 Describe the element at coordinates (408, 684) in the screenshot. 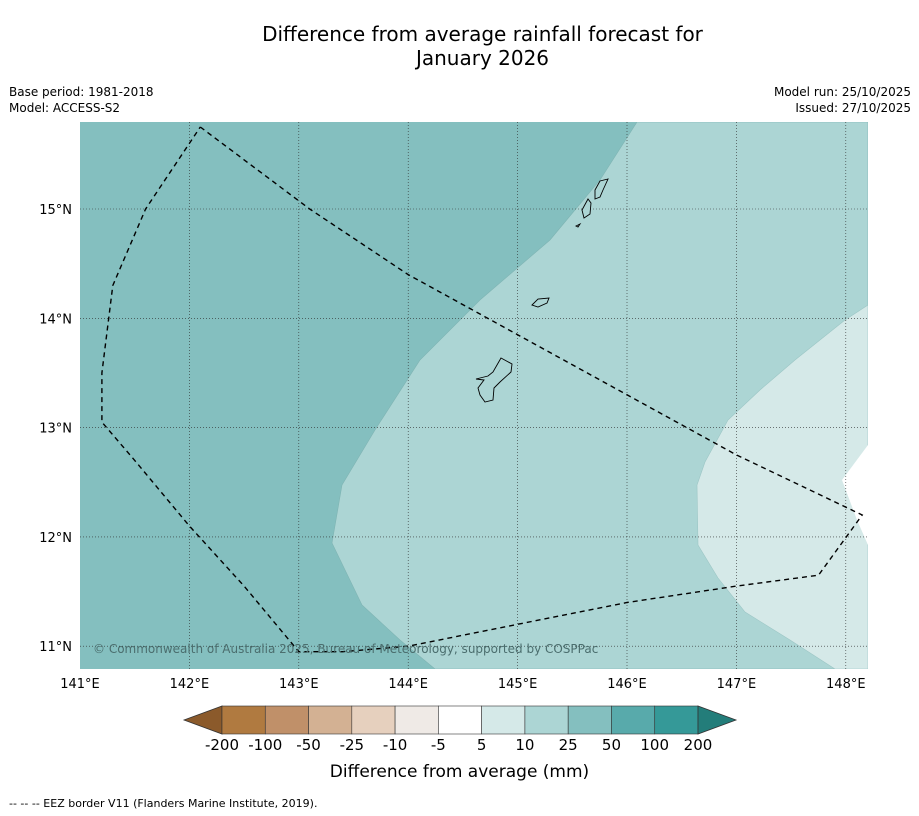

I see `lon-tick-label: 144°E` at that location.